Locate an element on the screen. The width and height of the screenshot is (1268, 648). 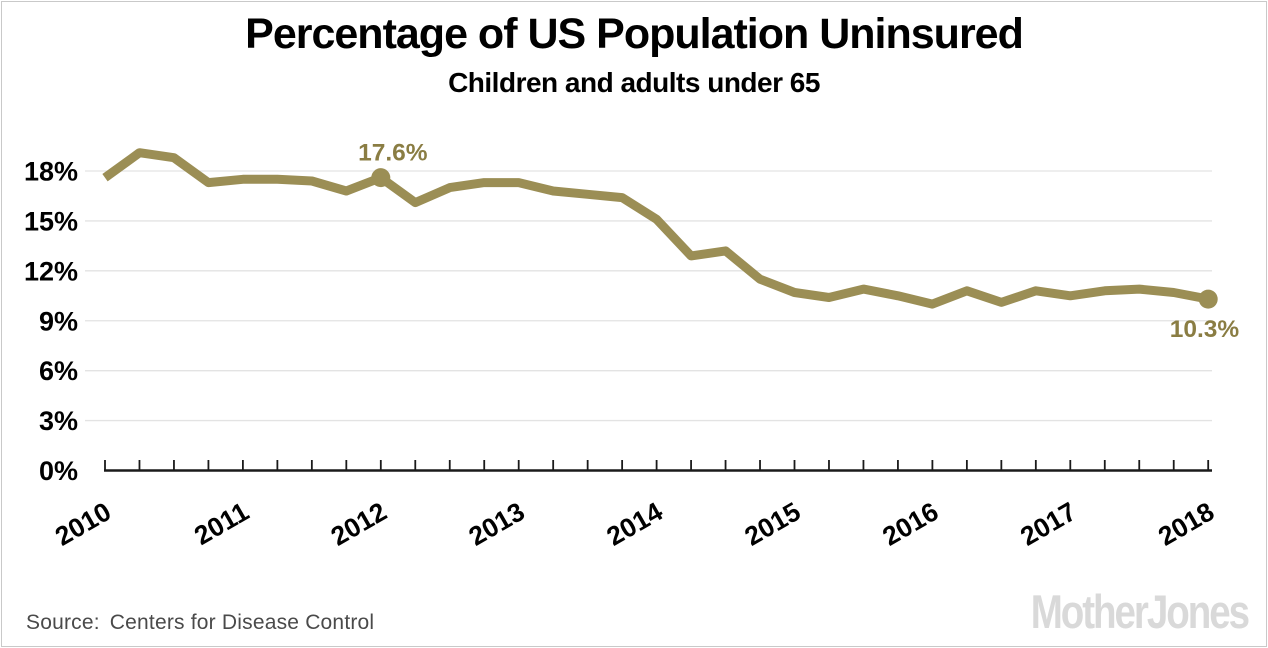
y-tick-label-15%: 15% is located at coordinates (51, 221).